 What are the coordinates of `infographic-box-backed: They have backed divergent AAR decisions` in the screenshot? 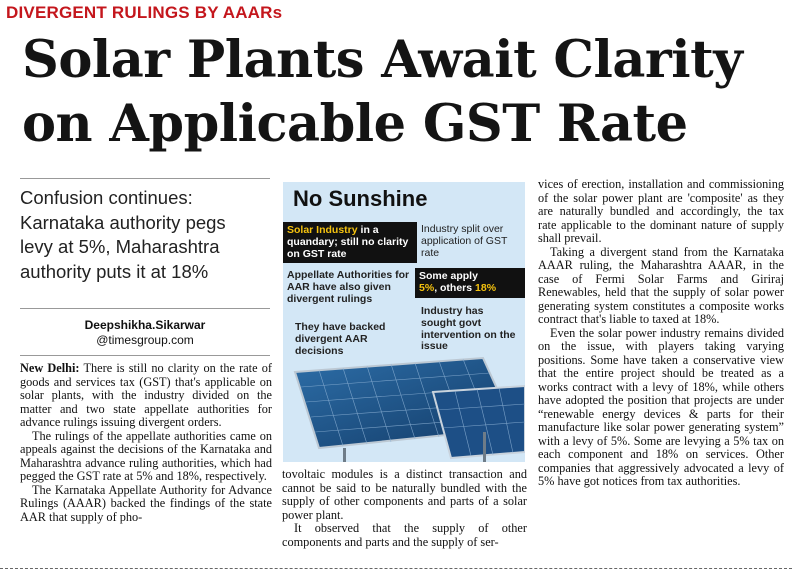 It's located at (340, 339).